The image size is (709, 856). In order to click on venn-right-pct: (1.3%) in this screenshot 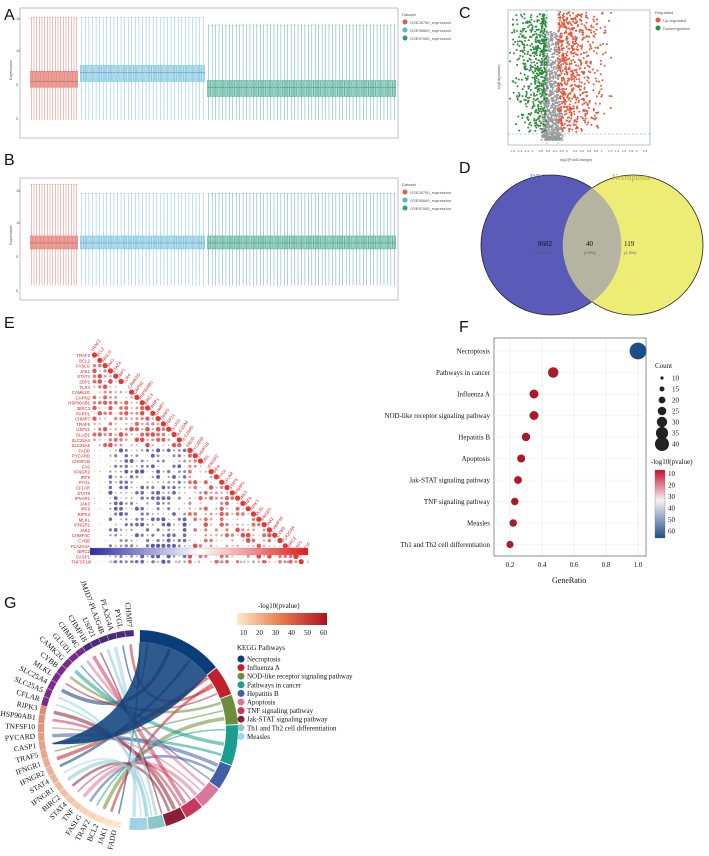, I will do `click(630, 252)`.